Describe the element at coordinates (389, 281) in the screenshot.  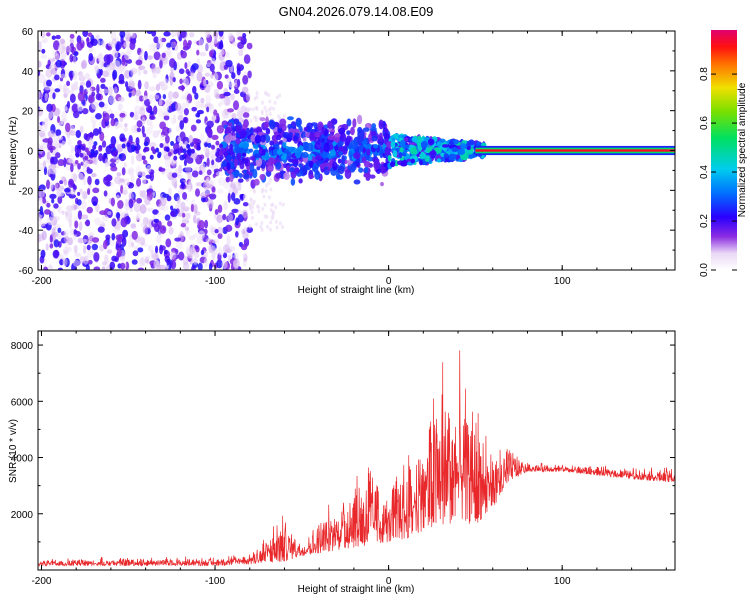
I see `x-tick-label: 0` at that location.